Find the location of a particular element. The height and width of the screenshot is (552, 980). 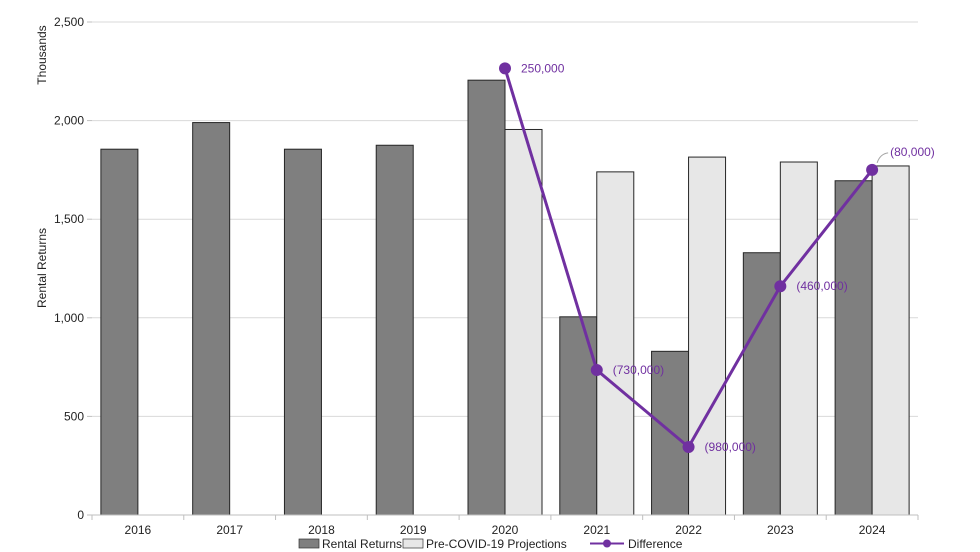

bar-rental-returns-2021 is located at coordinates (578, 416).